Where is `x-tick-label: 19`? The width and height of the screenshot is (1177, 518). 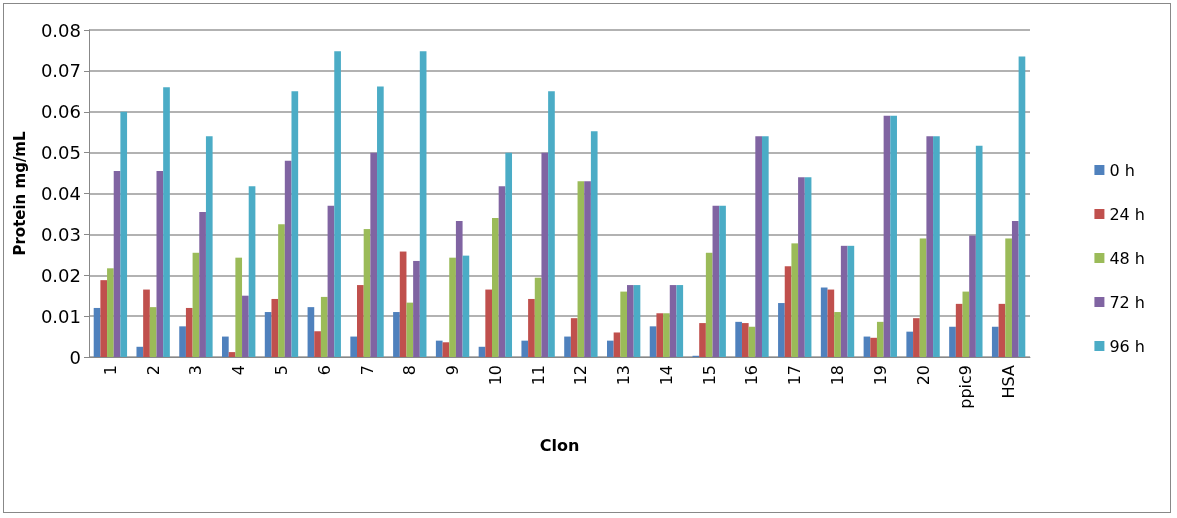
x-tick-label: 19 is located at coordinates (880, 375).